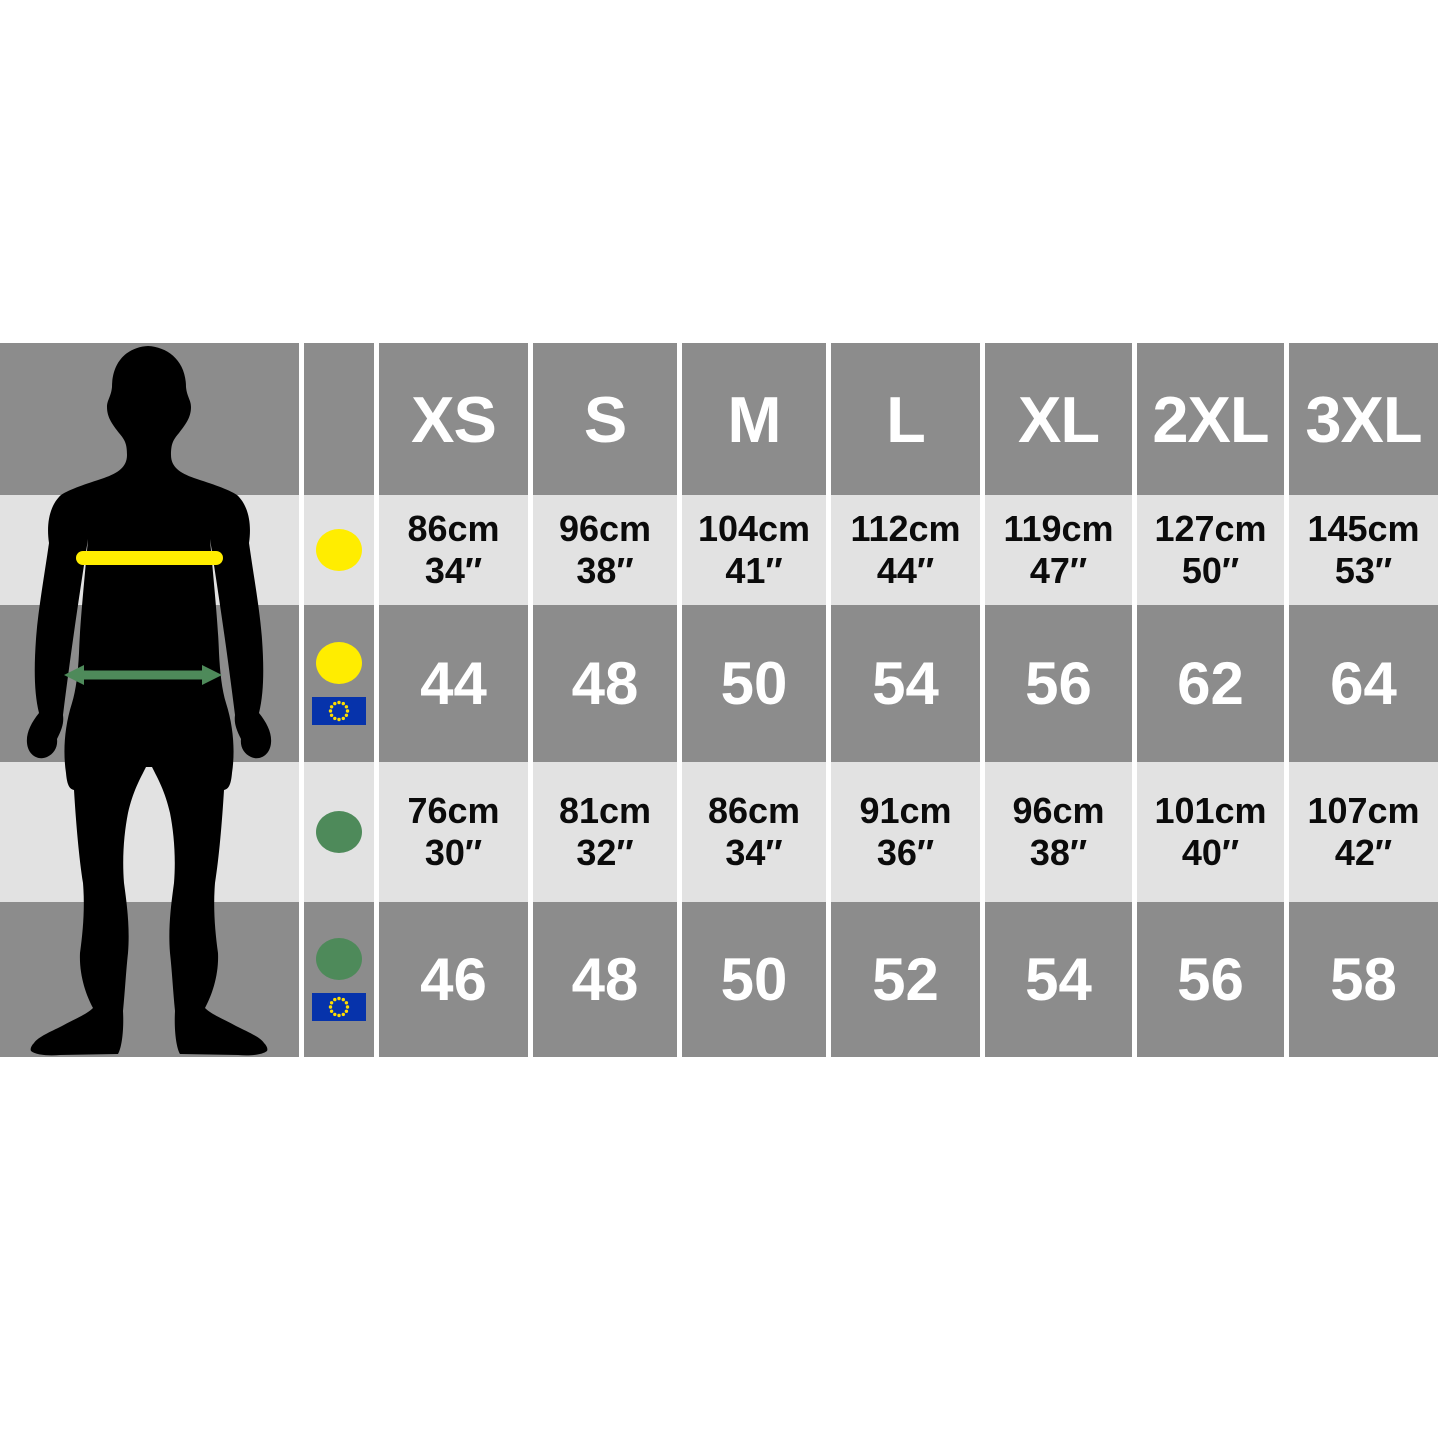 This screenshot has width=1445, height=1445. Describe the element at coordinates (1363, 811) in the screenshot. I see `waist-cm: 107cm` at that location.